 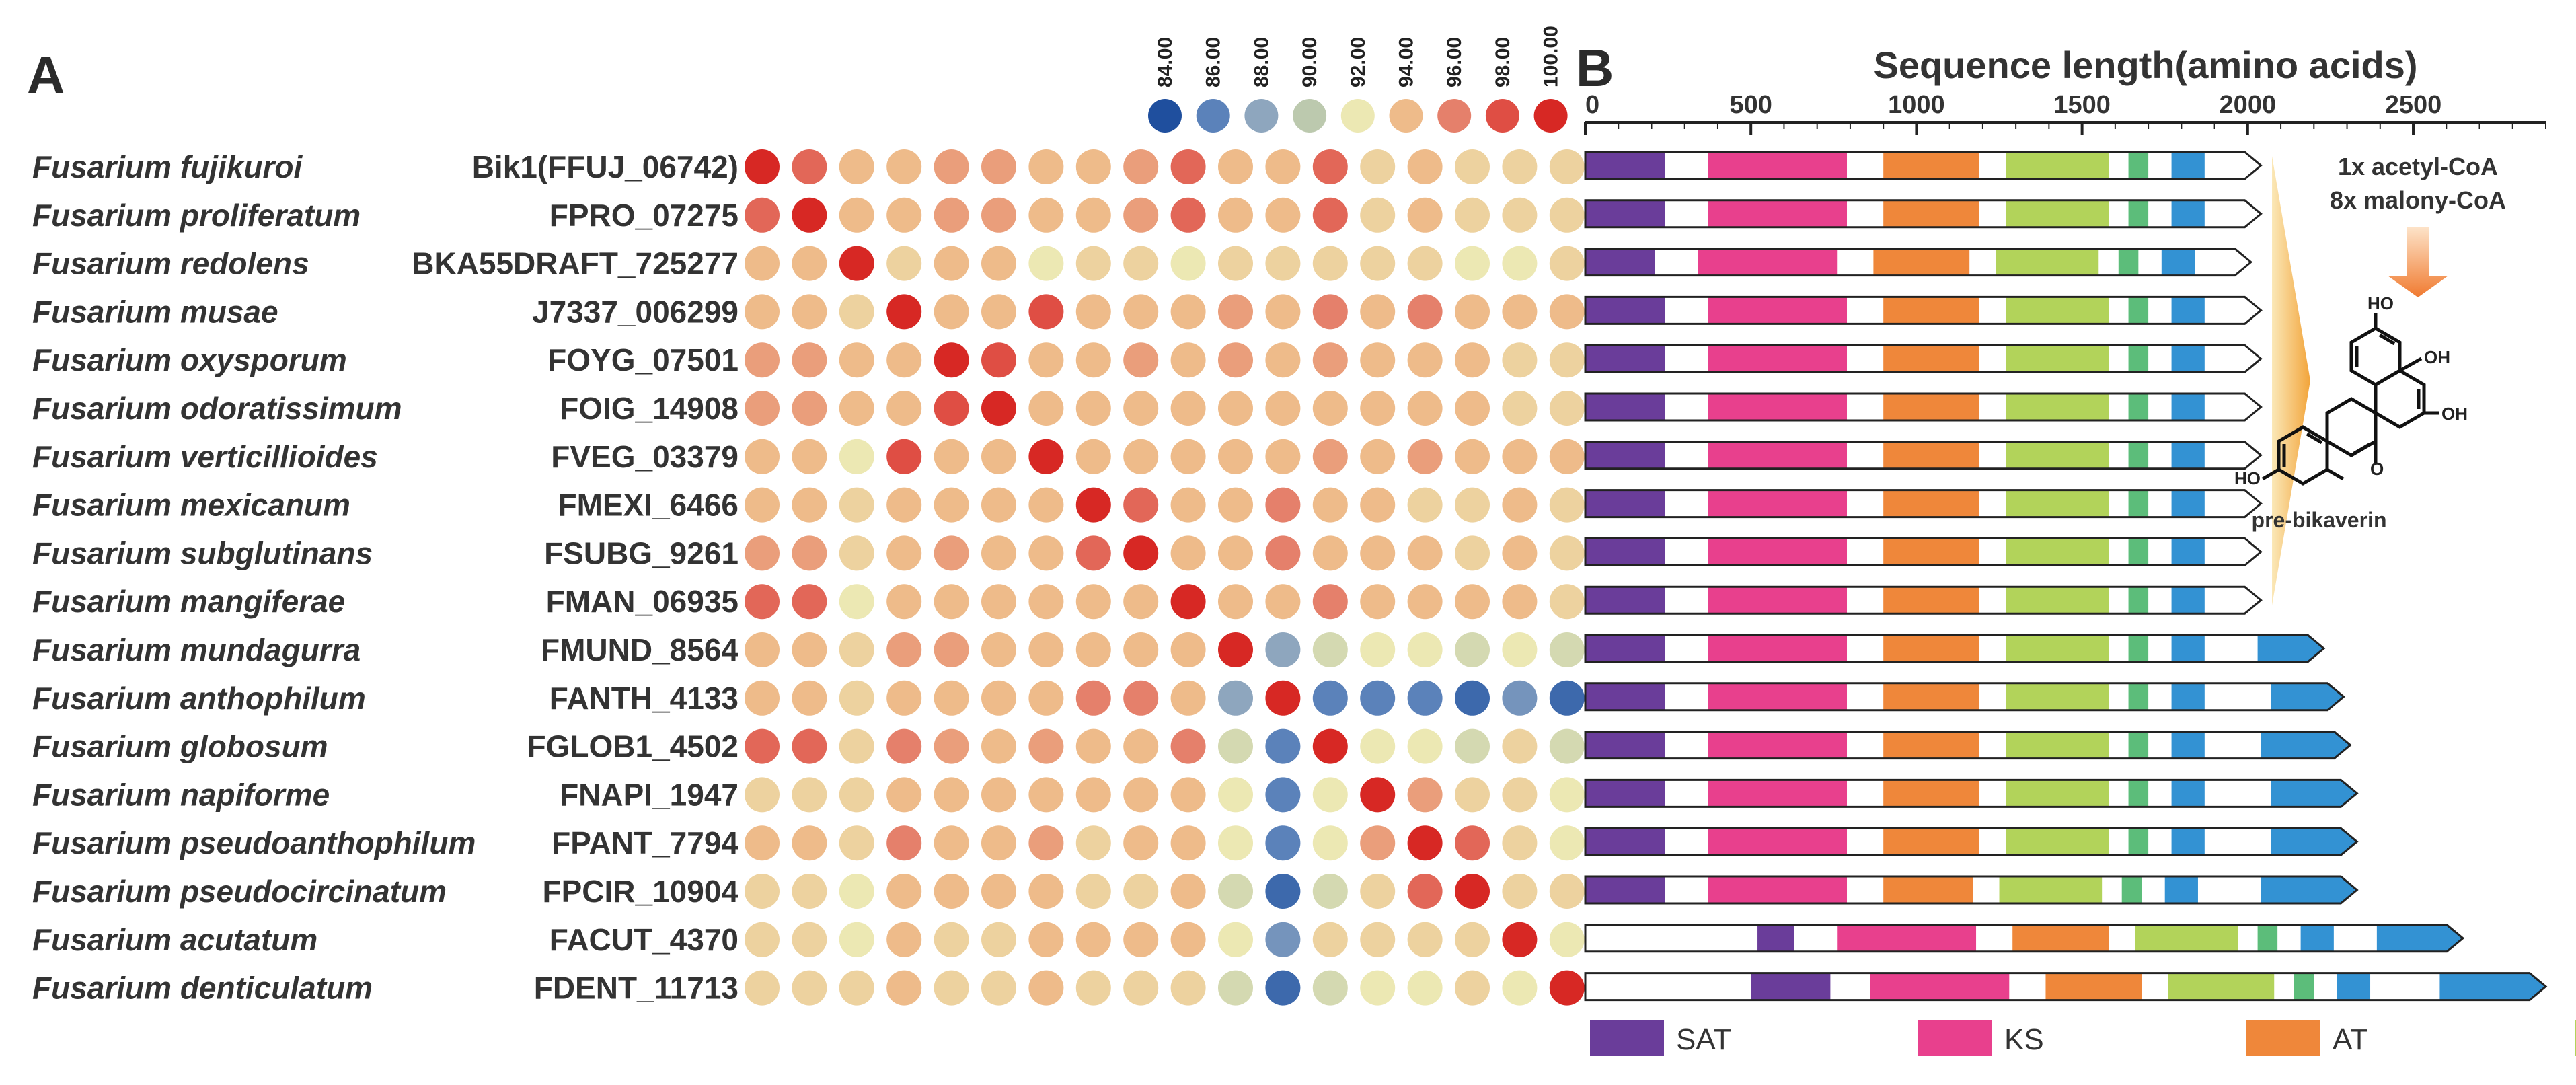 I want to click on scale-tick-label: 94.00, so click(x=1407, y=62).